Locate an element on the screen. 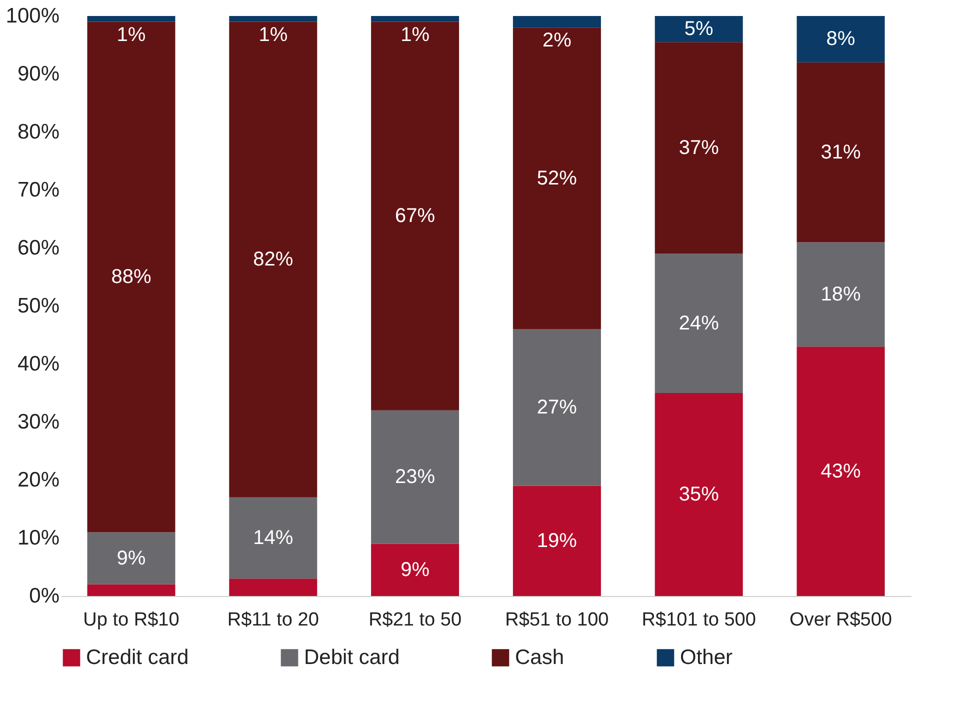  data-label: 27% is located at coordinates (557, 407).